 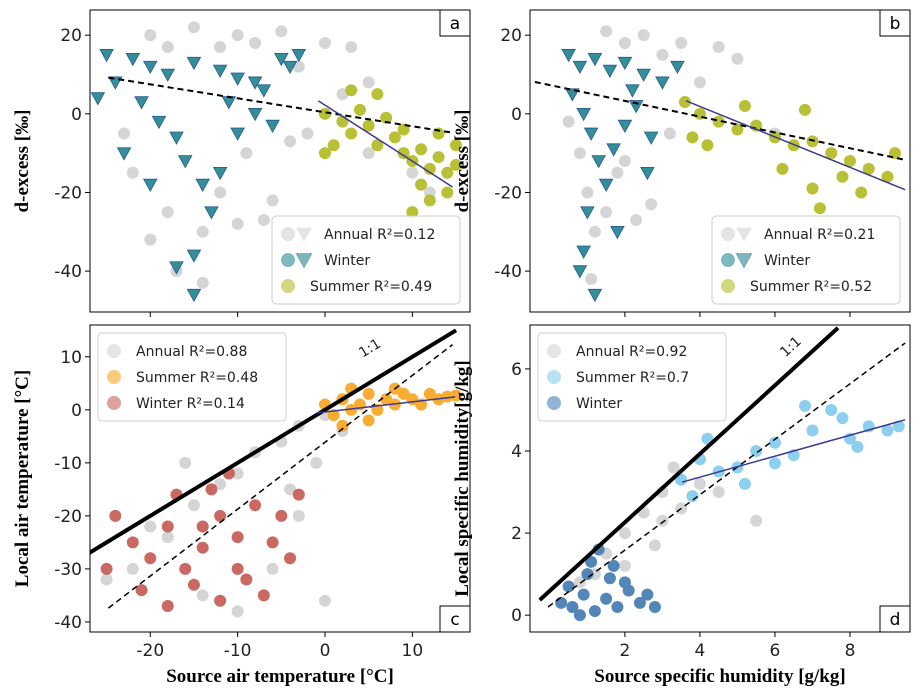 I want to click on y-tick-label: 4, so click(x=516, y=452).